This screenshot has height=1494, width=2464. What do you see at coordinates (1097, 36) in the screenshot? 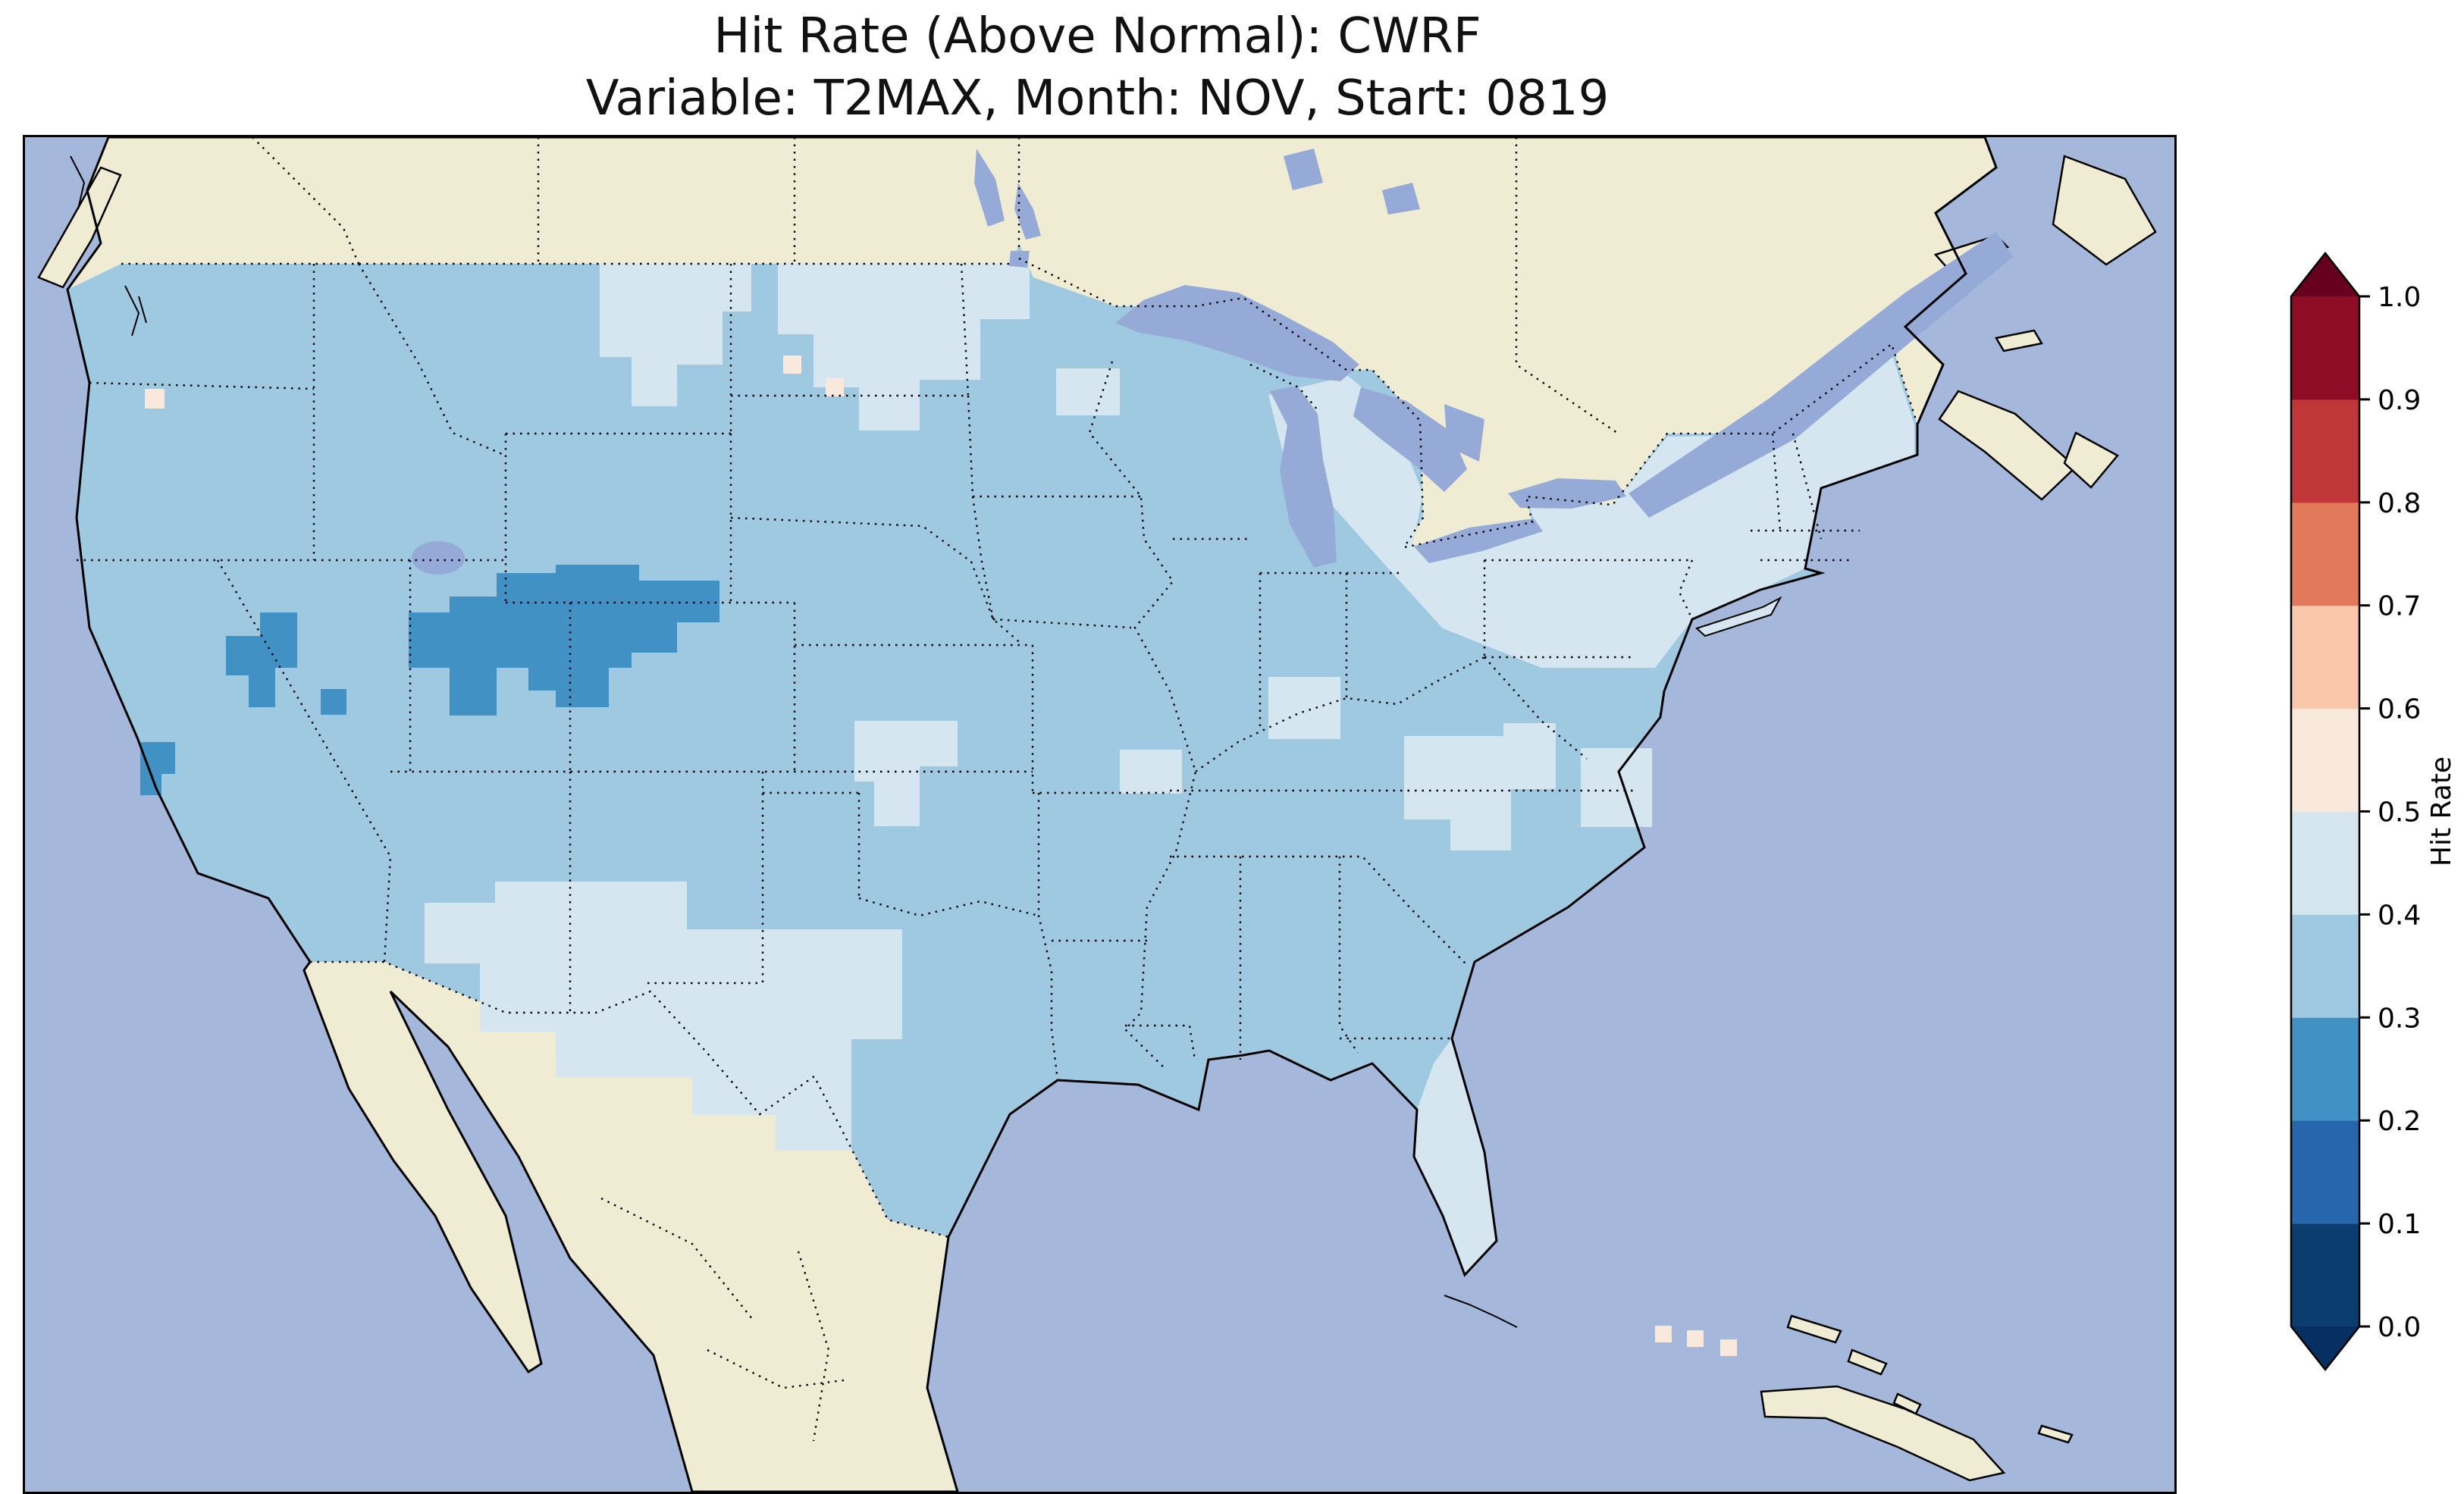
I see `title-line-1: Hit Rate (Above Normal): CWRF` at bounding box center [1097, 36].